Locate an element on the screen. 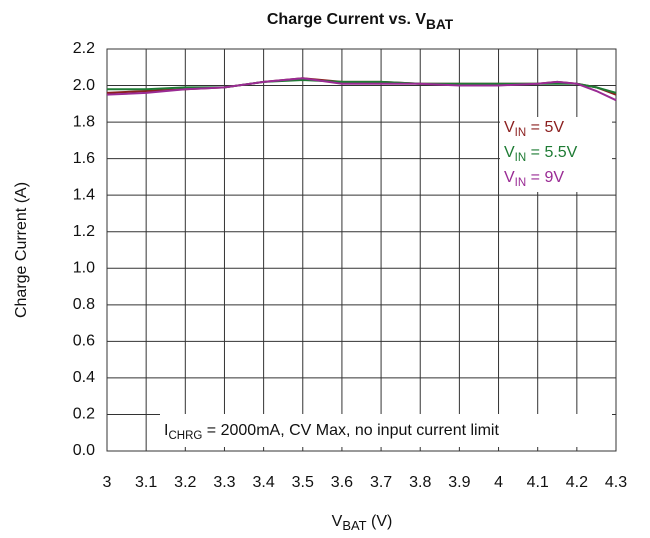 Image resolution: width=650 pixels, height=538 pixels. y-tick-label: 0.4 is located at coordinates (84, 377).